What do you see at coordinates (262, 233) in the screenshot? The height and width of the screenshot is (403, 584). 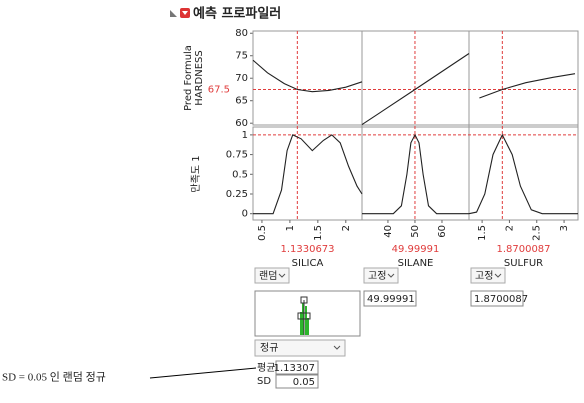 I see `x-tick-label: 0.5` at bounding box center [262, 233].